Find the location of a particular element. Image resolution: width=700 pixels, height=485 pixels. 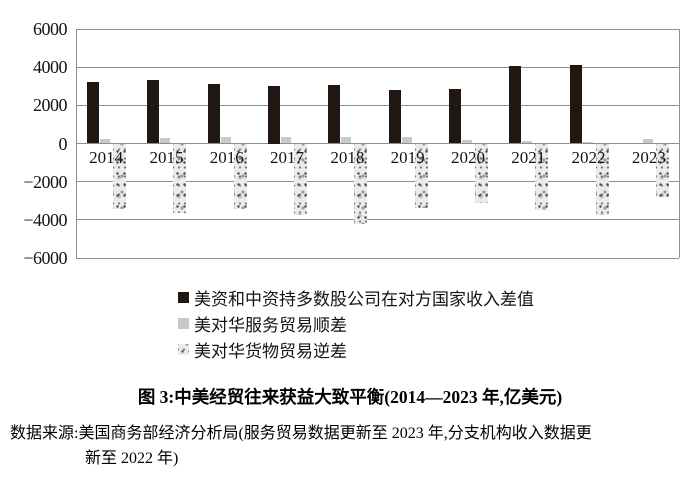

bar-2022-series1 is located at coordinates (588, 142).